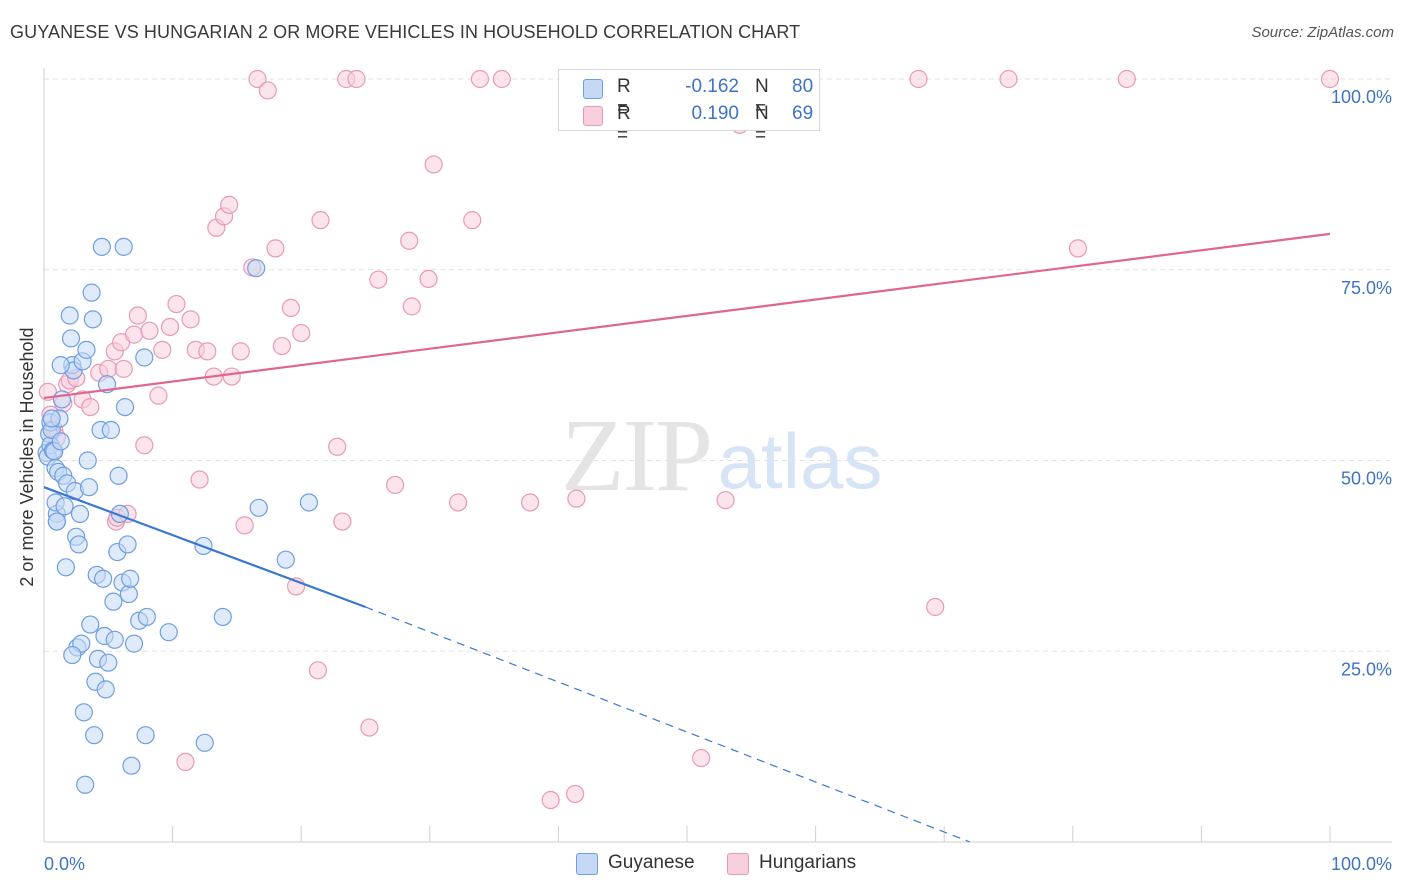 The width and height of the screenshot is (1406, 892). I want to click on watermark-zip: ZIP, so click(636, 455).